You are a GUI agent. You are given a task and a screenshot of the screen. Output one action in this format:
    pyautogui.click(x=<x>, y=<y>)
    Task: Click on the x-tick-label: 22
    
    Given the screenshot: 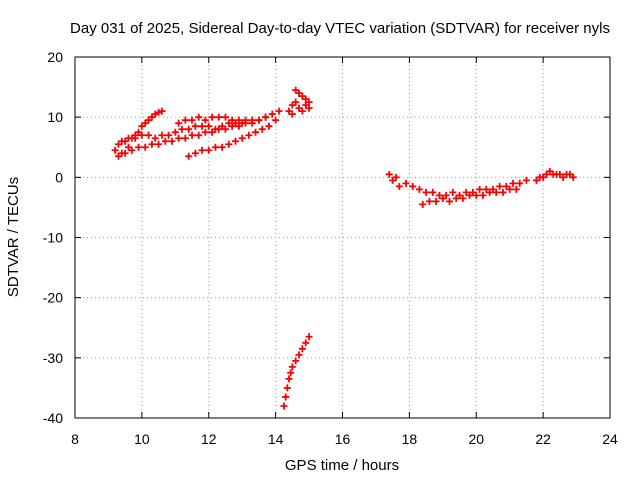 What is the action you would take?
    pyautogui.click(x=543, y=439)
    